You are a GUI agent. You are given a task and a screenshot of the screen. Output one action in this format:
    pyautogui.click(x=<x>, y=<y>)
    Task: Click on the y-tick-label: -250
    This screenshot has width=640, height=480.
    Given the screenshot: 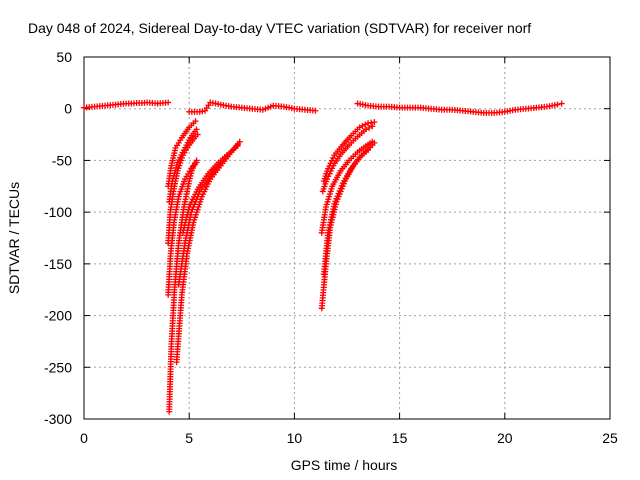 What is the action you would take?
    pyautogui.click(x=58, y=367)
    